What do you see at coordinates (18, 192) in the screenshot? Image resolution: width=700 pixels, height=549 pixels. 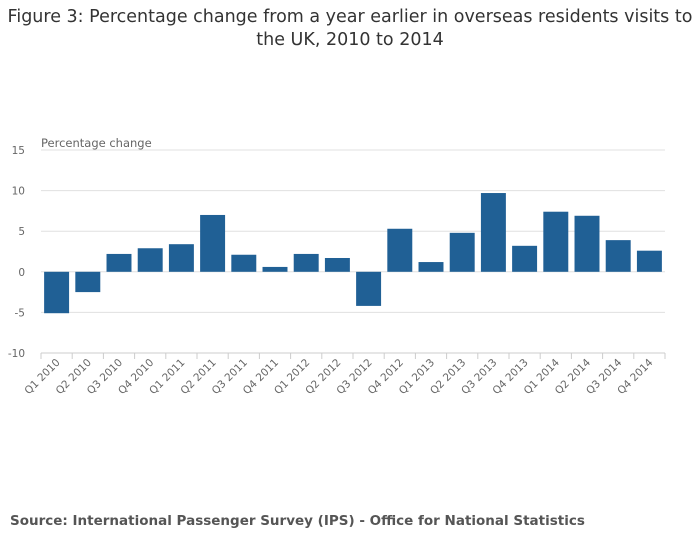 I see `y-tick-label: 10` at bounding box center [18, 192].